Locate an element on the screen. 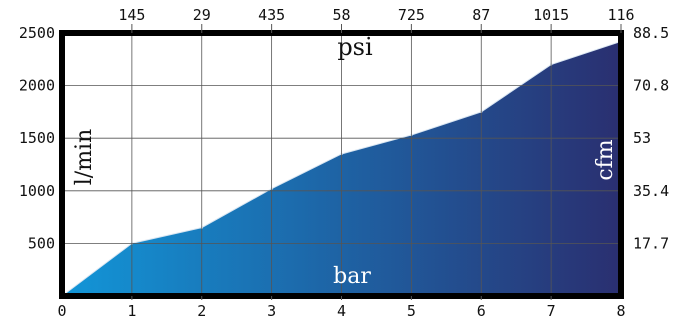 Image resolution: width=681 pixels, height=322 pixels. right-tick-label: 53 is located at coordinates (642, 138).